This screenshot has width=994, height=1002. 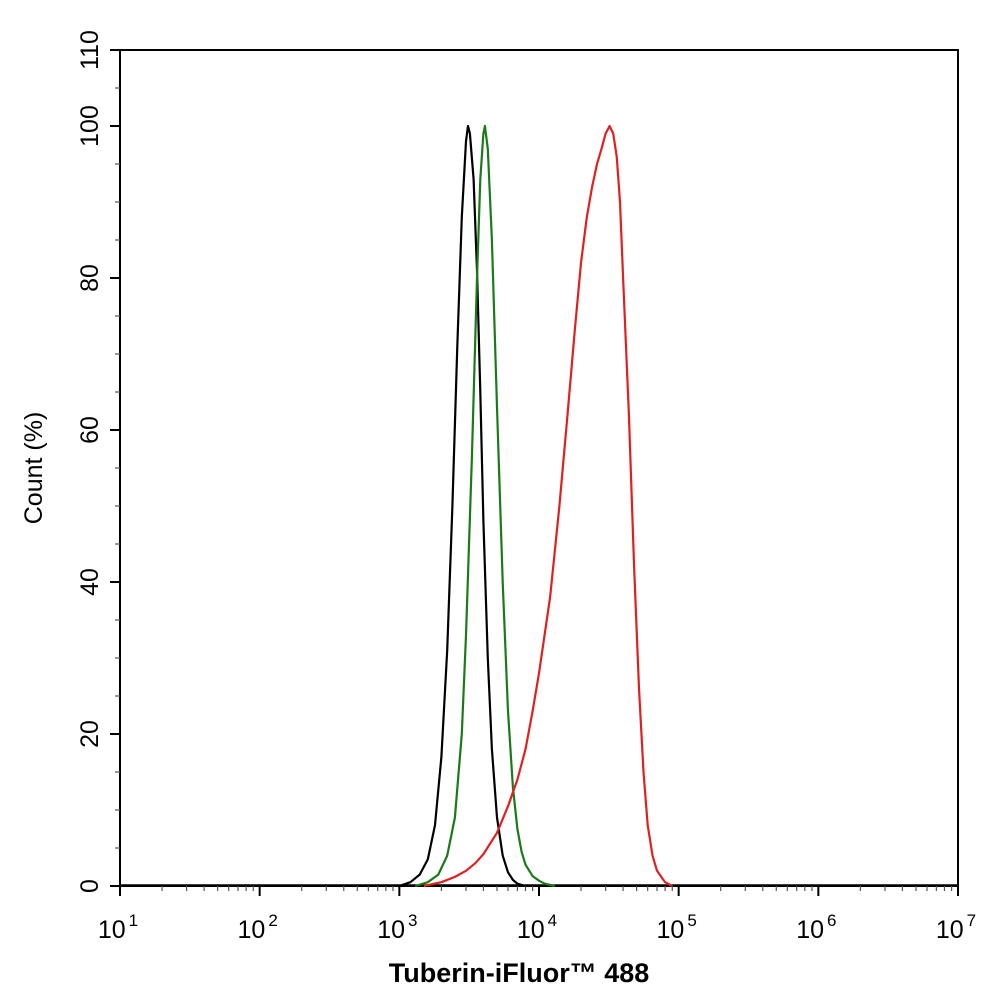 I want to click on y-tick-label: 60, so click(x=90, y=430).